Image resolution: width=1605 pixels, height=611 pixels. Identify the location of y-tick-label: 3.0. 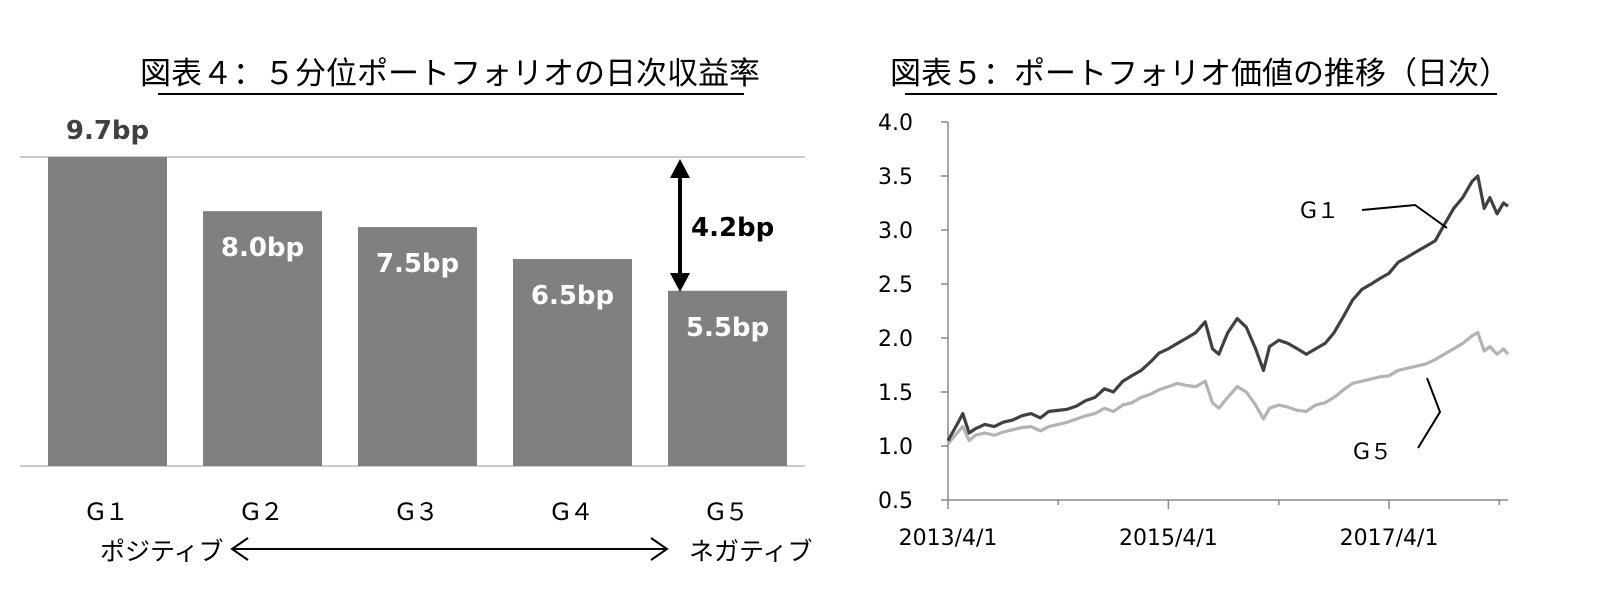
(895, 231).